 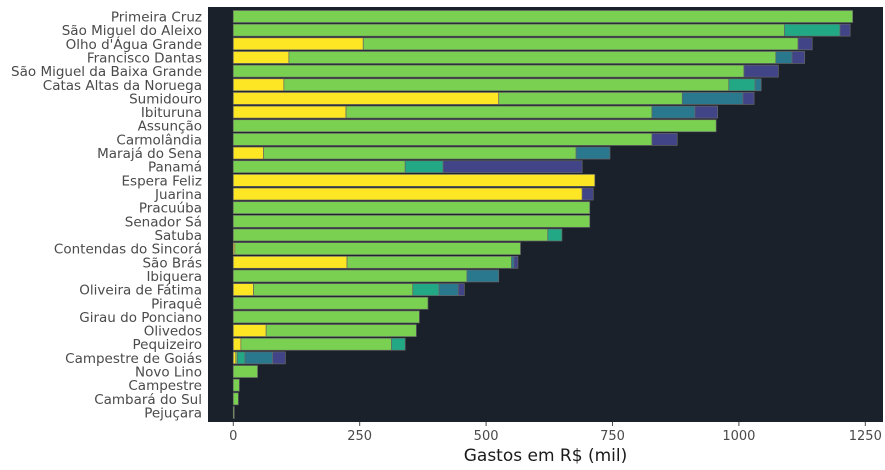 I want to click on category-label-row-9: Carmolândia, so click(x=159, y=140).